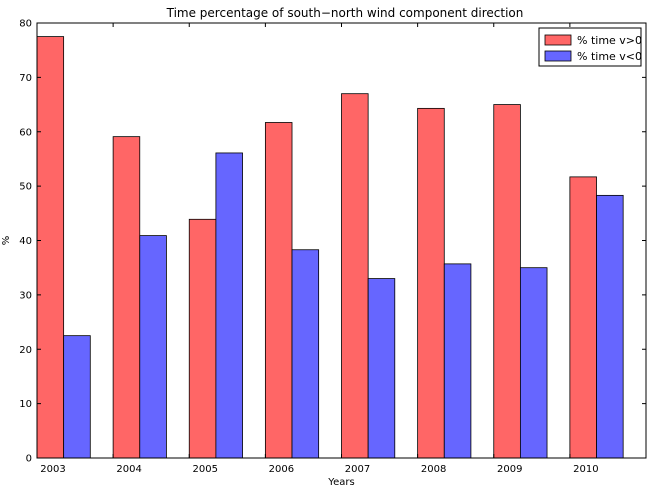 Image resolution: width=648 pixels, height=487 pixels. What do you see at coordinates (278, 290) in the screenshot?
I see `bar-v-positive-2006` at bounding box center [278, 290].